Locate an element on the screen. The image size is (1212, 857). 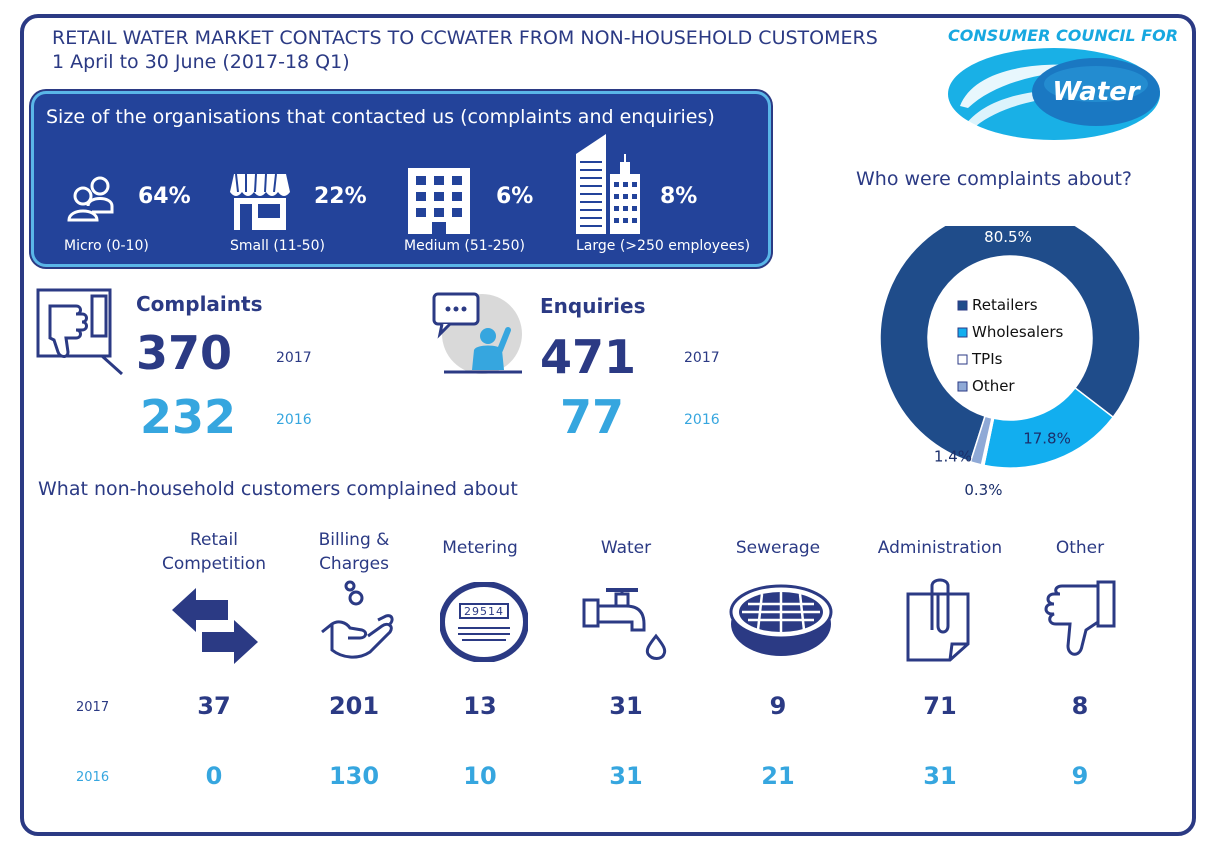
legend-label-wholesalers: Wholesalers is located at coordinates (1017, 332).